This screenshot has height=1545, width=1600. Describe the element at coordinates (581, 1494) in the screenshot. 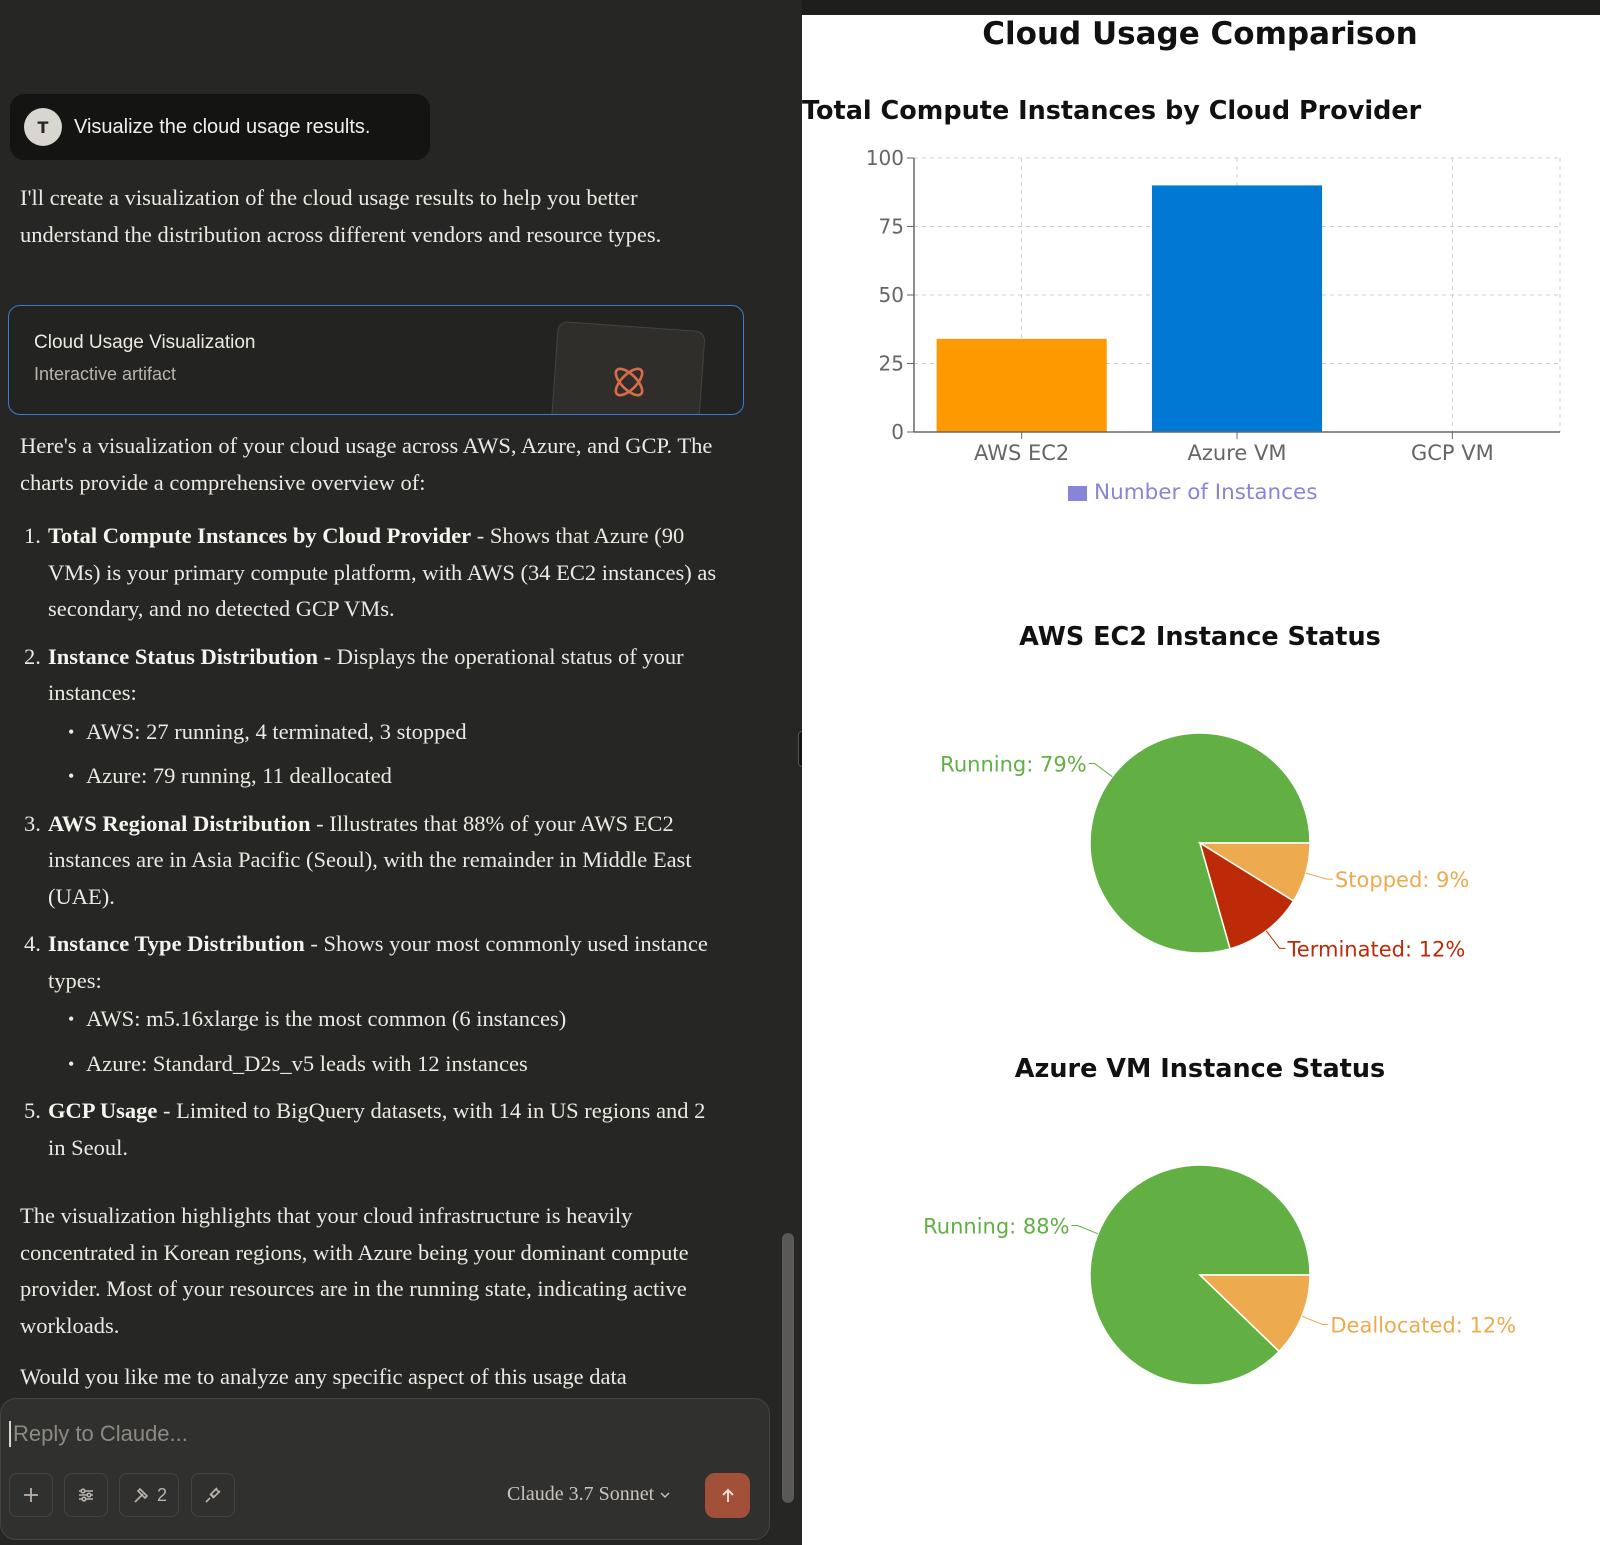

I see `model-name: Claude 3.7 Sonnet` at that location.